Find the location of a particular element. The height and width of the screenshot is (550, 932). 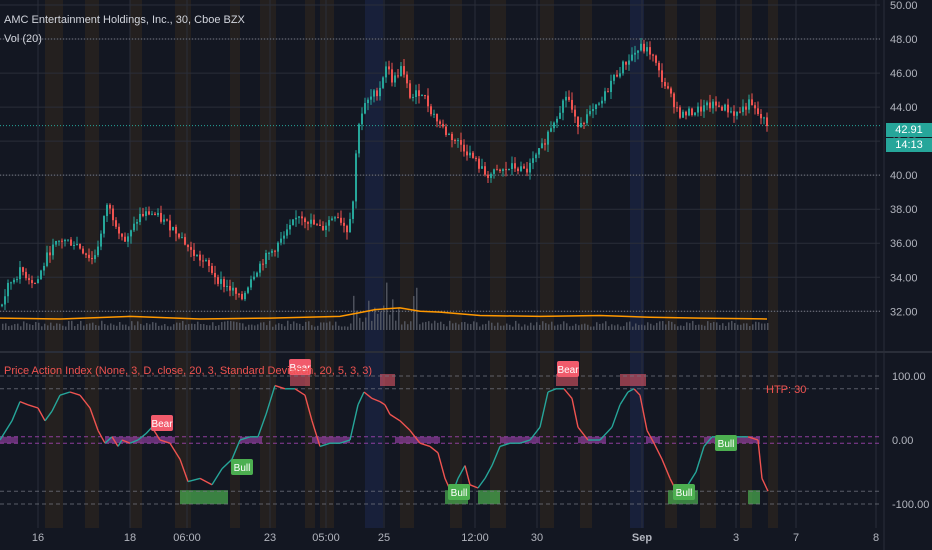

bear-marker: Bear is located at coordinates (300, 367).